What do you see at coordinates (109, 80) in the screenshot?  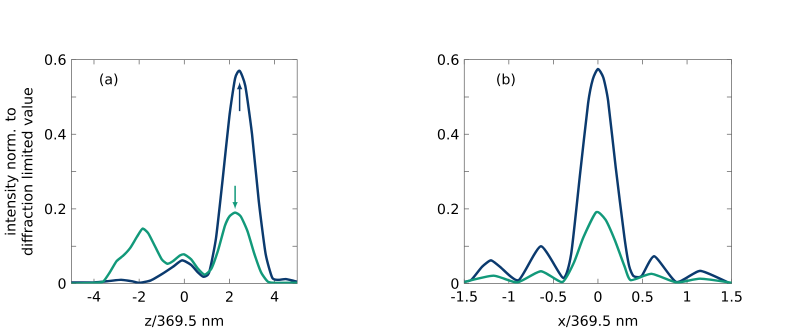 I see `annotation: (a)` at bounding box center [109, 80].